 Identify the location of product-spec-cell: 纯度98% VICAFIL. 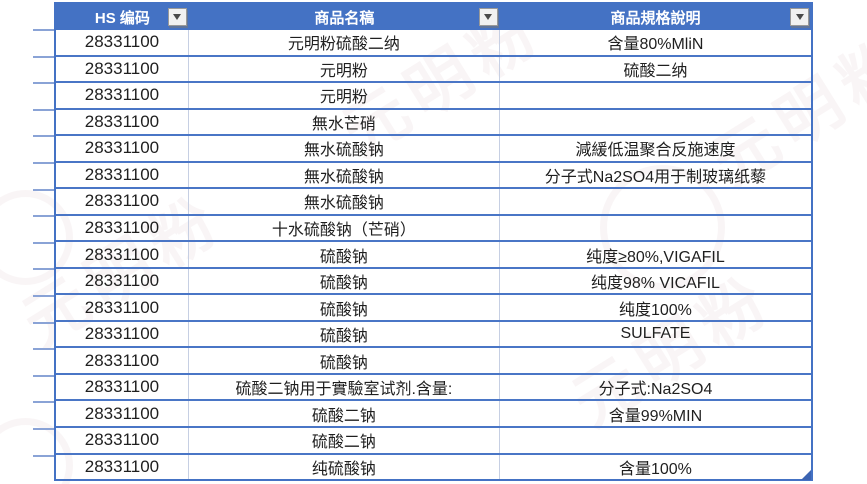
(655, 284).